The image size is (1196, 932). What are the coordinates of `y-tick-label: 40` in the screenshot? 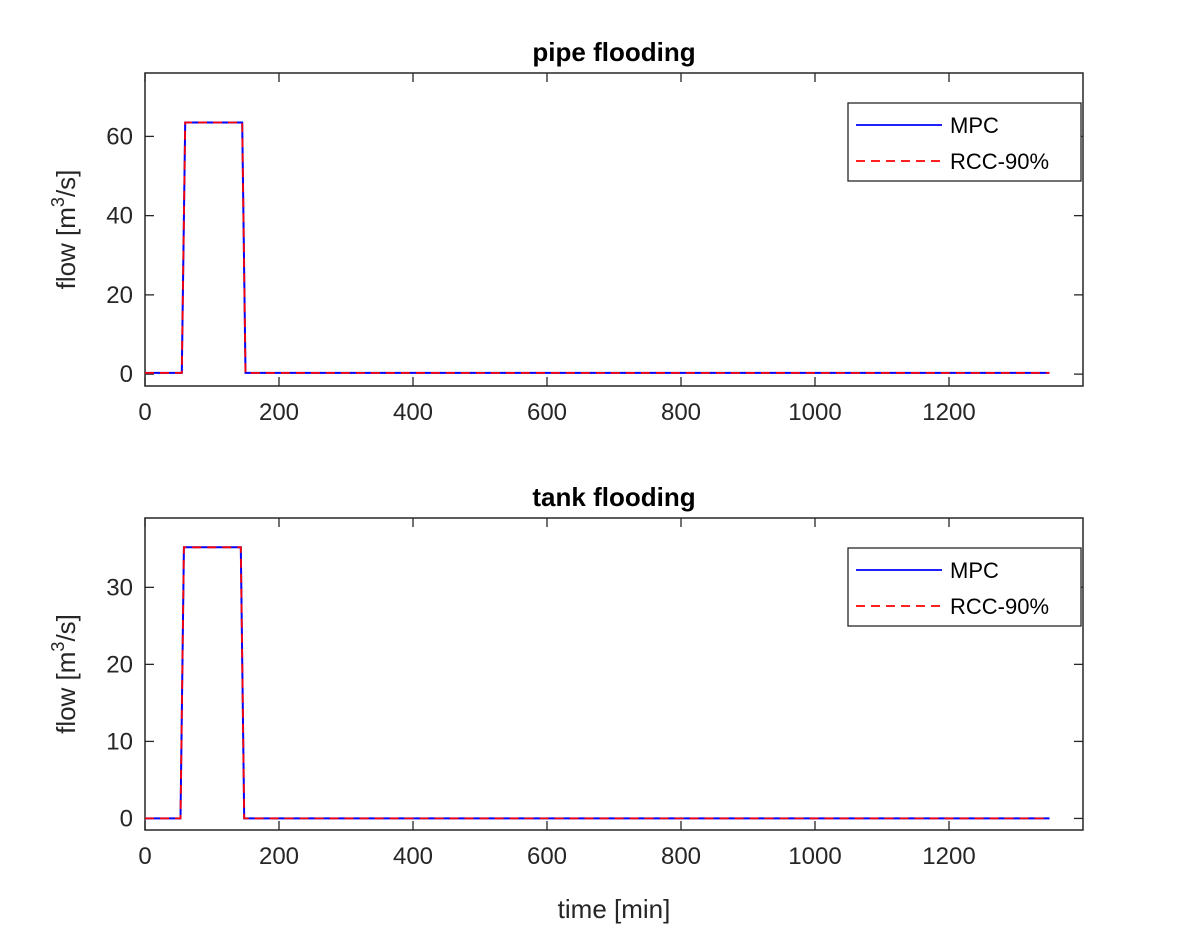 It's located at (119, 216).